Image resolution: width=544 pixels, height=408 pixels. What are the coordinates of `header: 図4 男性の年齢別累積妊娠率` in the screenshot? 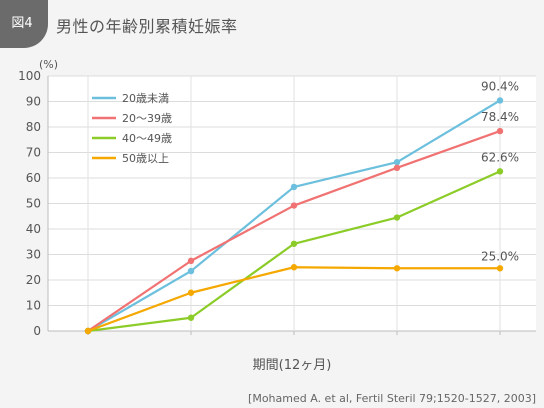 It's located at (272, 24).